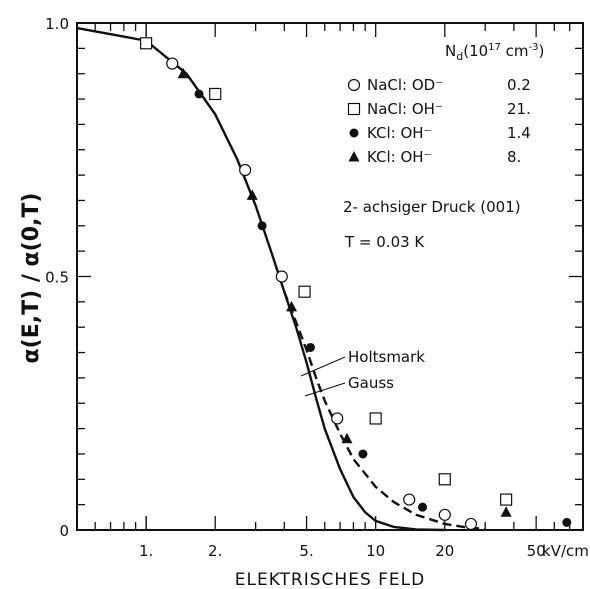  What do you see at coordinates (515, 51) in the screenshot?
I see `legend-header-unit2: cm` at bounding box center [515, 51].